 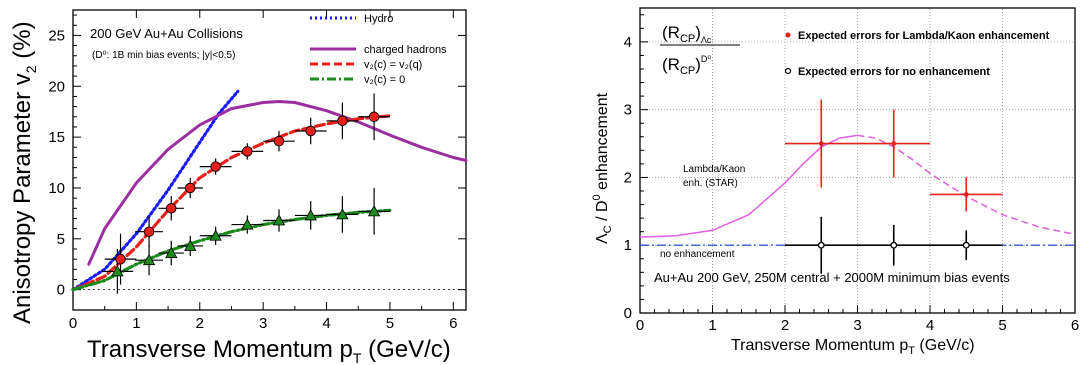 I want to click on legend-no-enh-label: Expected errors for no enhancement, so click(x=894, y=72).